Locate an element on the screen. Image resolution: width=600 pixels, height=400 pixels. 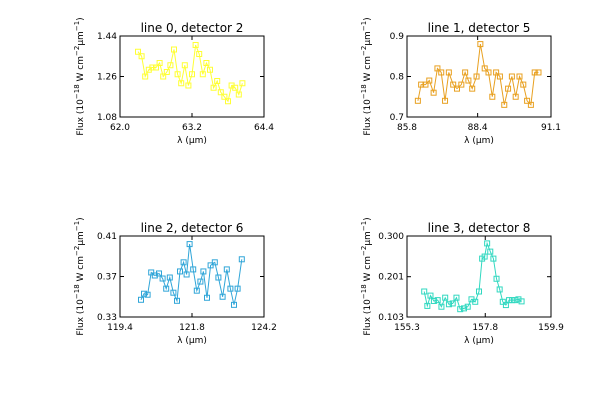
y-tick-label: 0.103 is located at coordinates (391, 318).